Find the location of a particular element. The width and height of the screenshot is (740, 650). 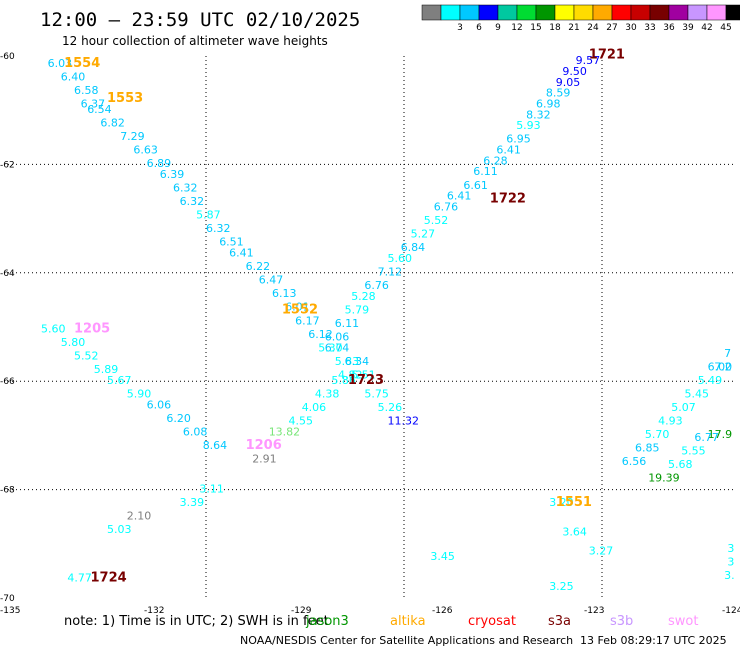

data-point-label: 5.60 is located at coordinates (400, 258).